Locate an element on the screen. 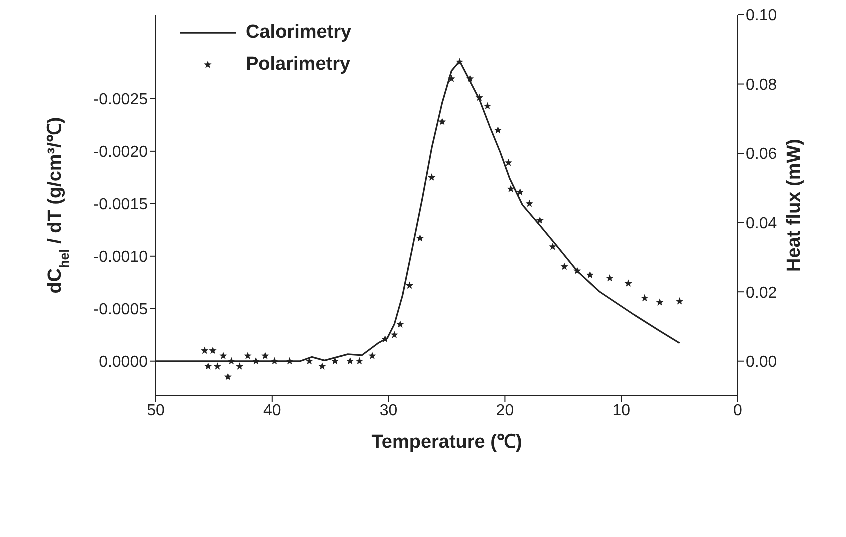 This screenshot has height=537, width=846. x-tick-label: 50 is located at coordinates (156, 411).